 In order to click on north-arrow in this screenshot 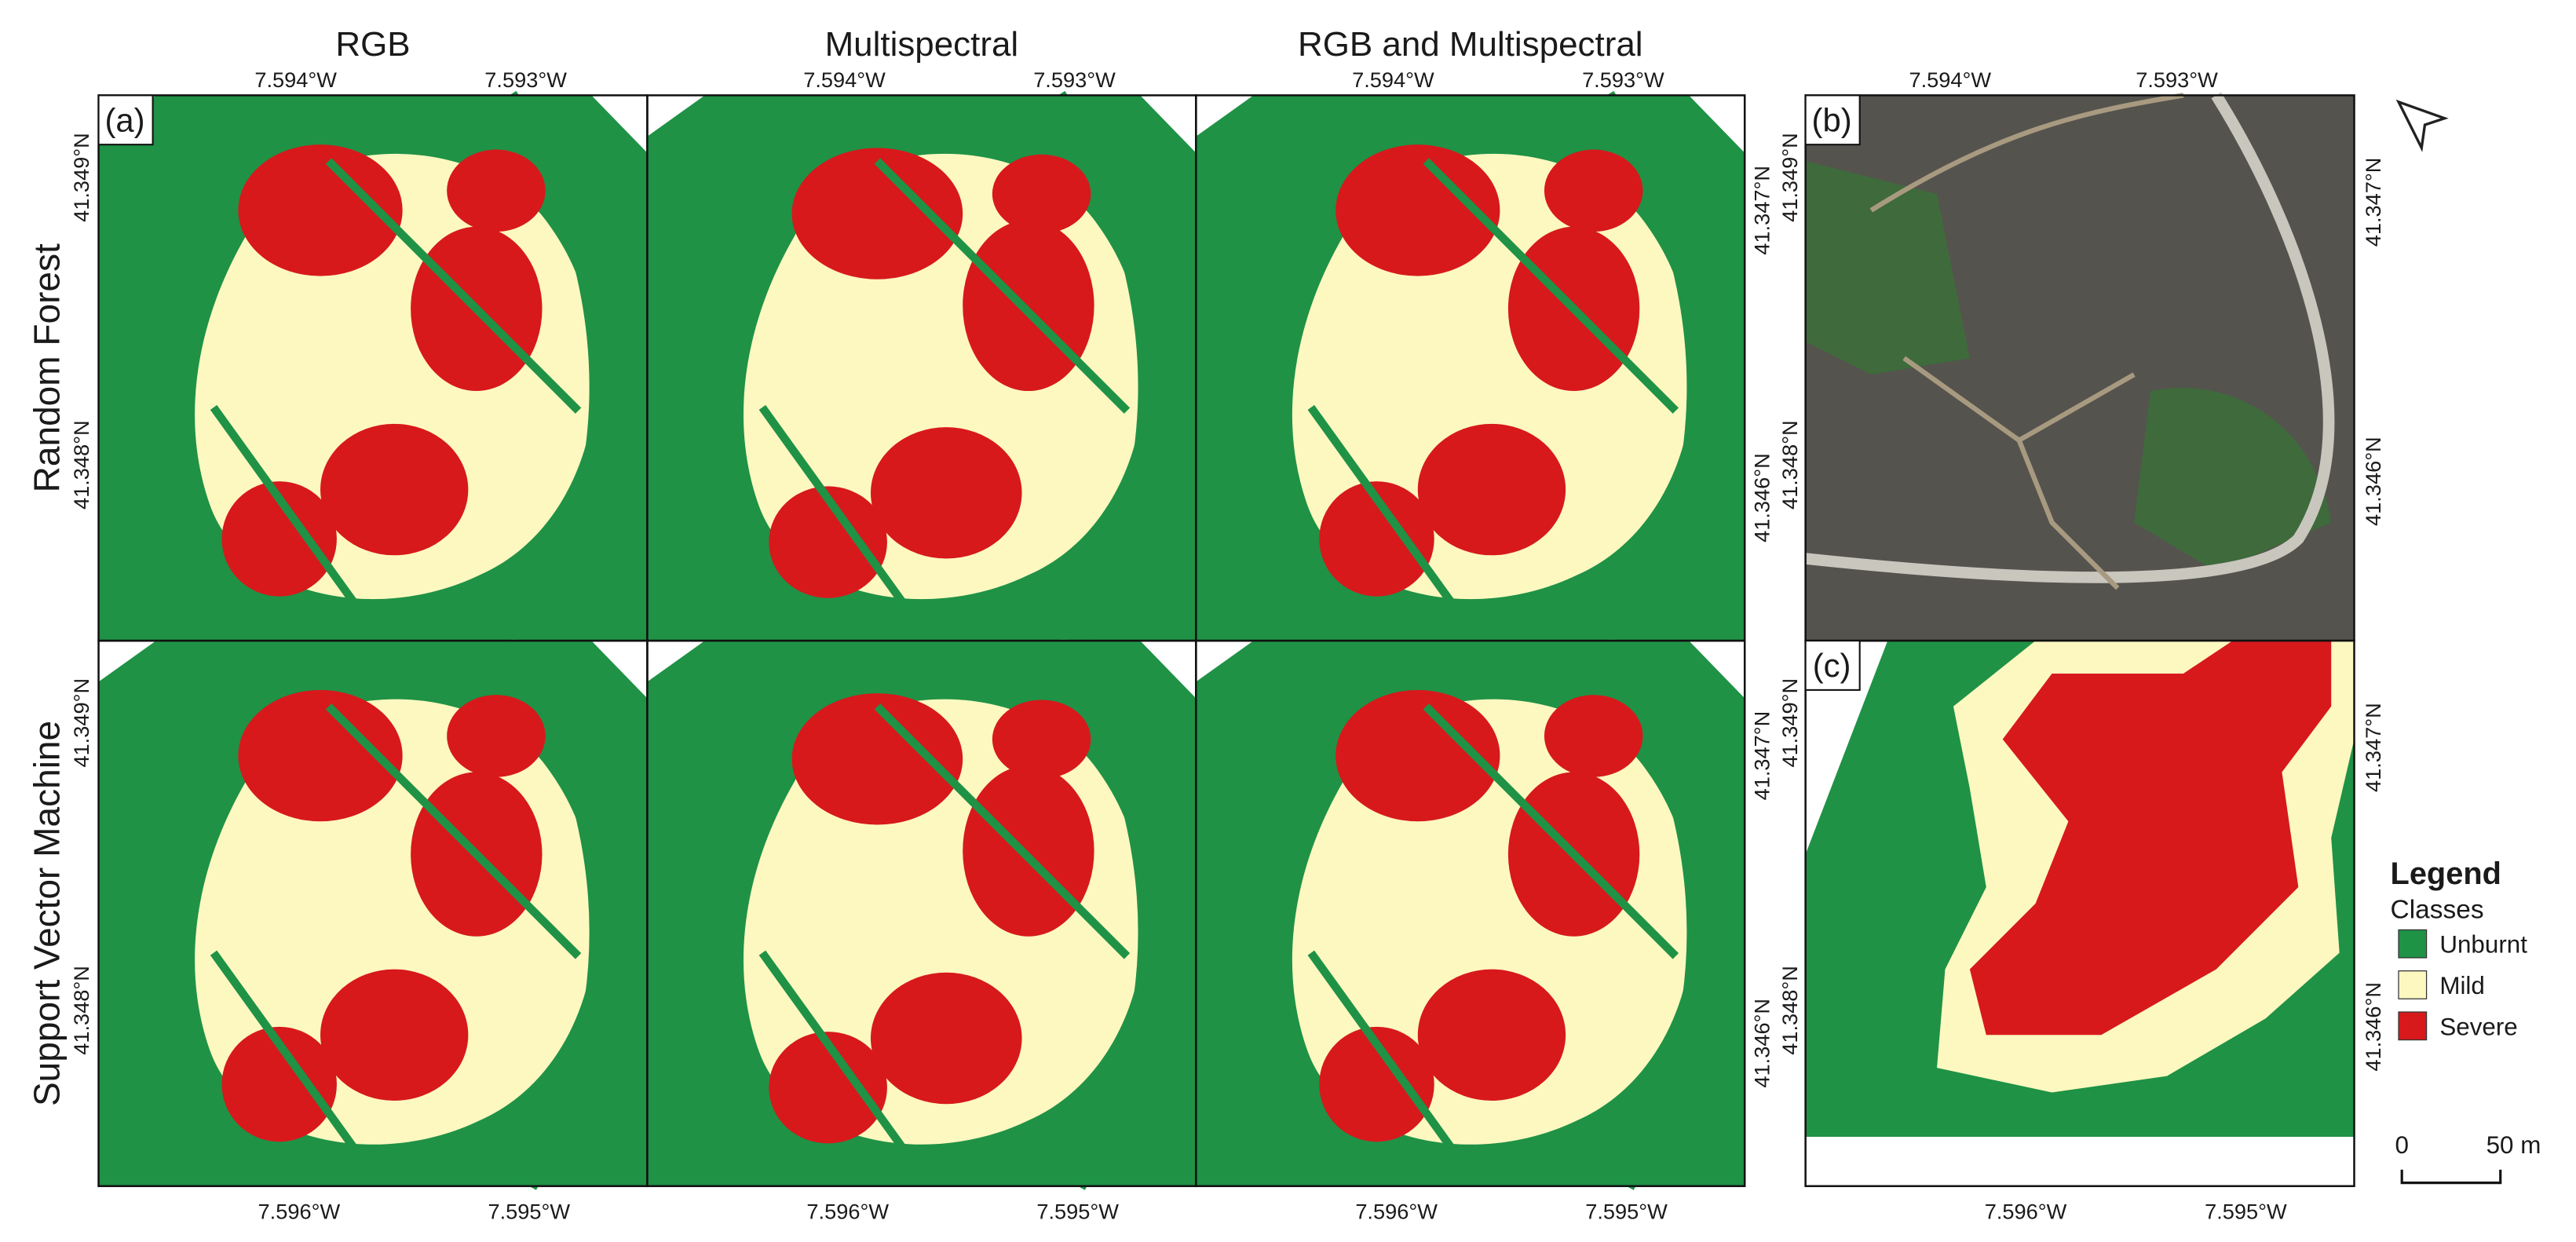, I will do `click(2422, 126)`.